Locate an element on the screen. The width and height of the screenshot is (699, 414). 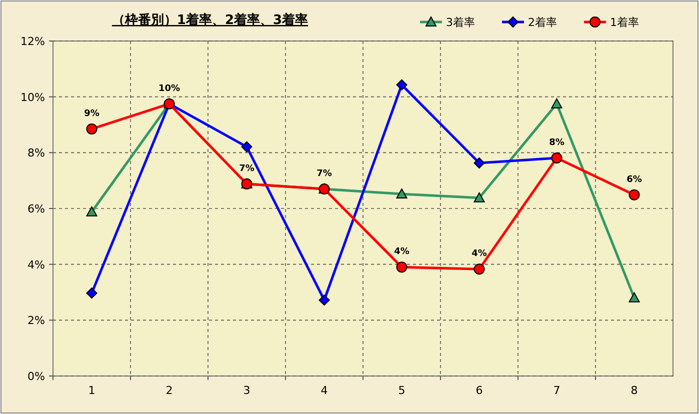
x-tick-label: 7 is located at coordinates (556, 390).